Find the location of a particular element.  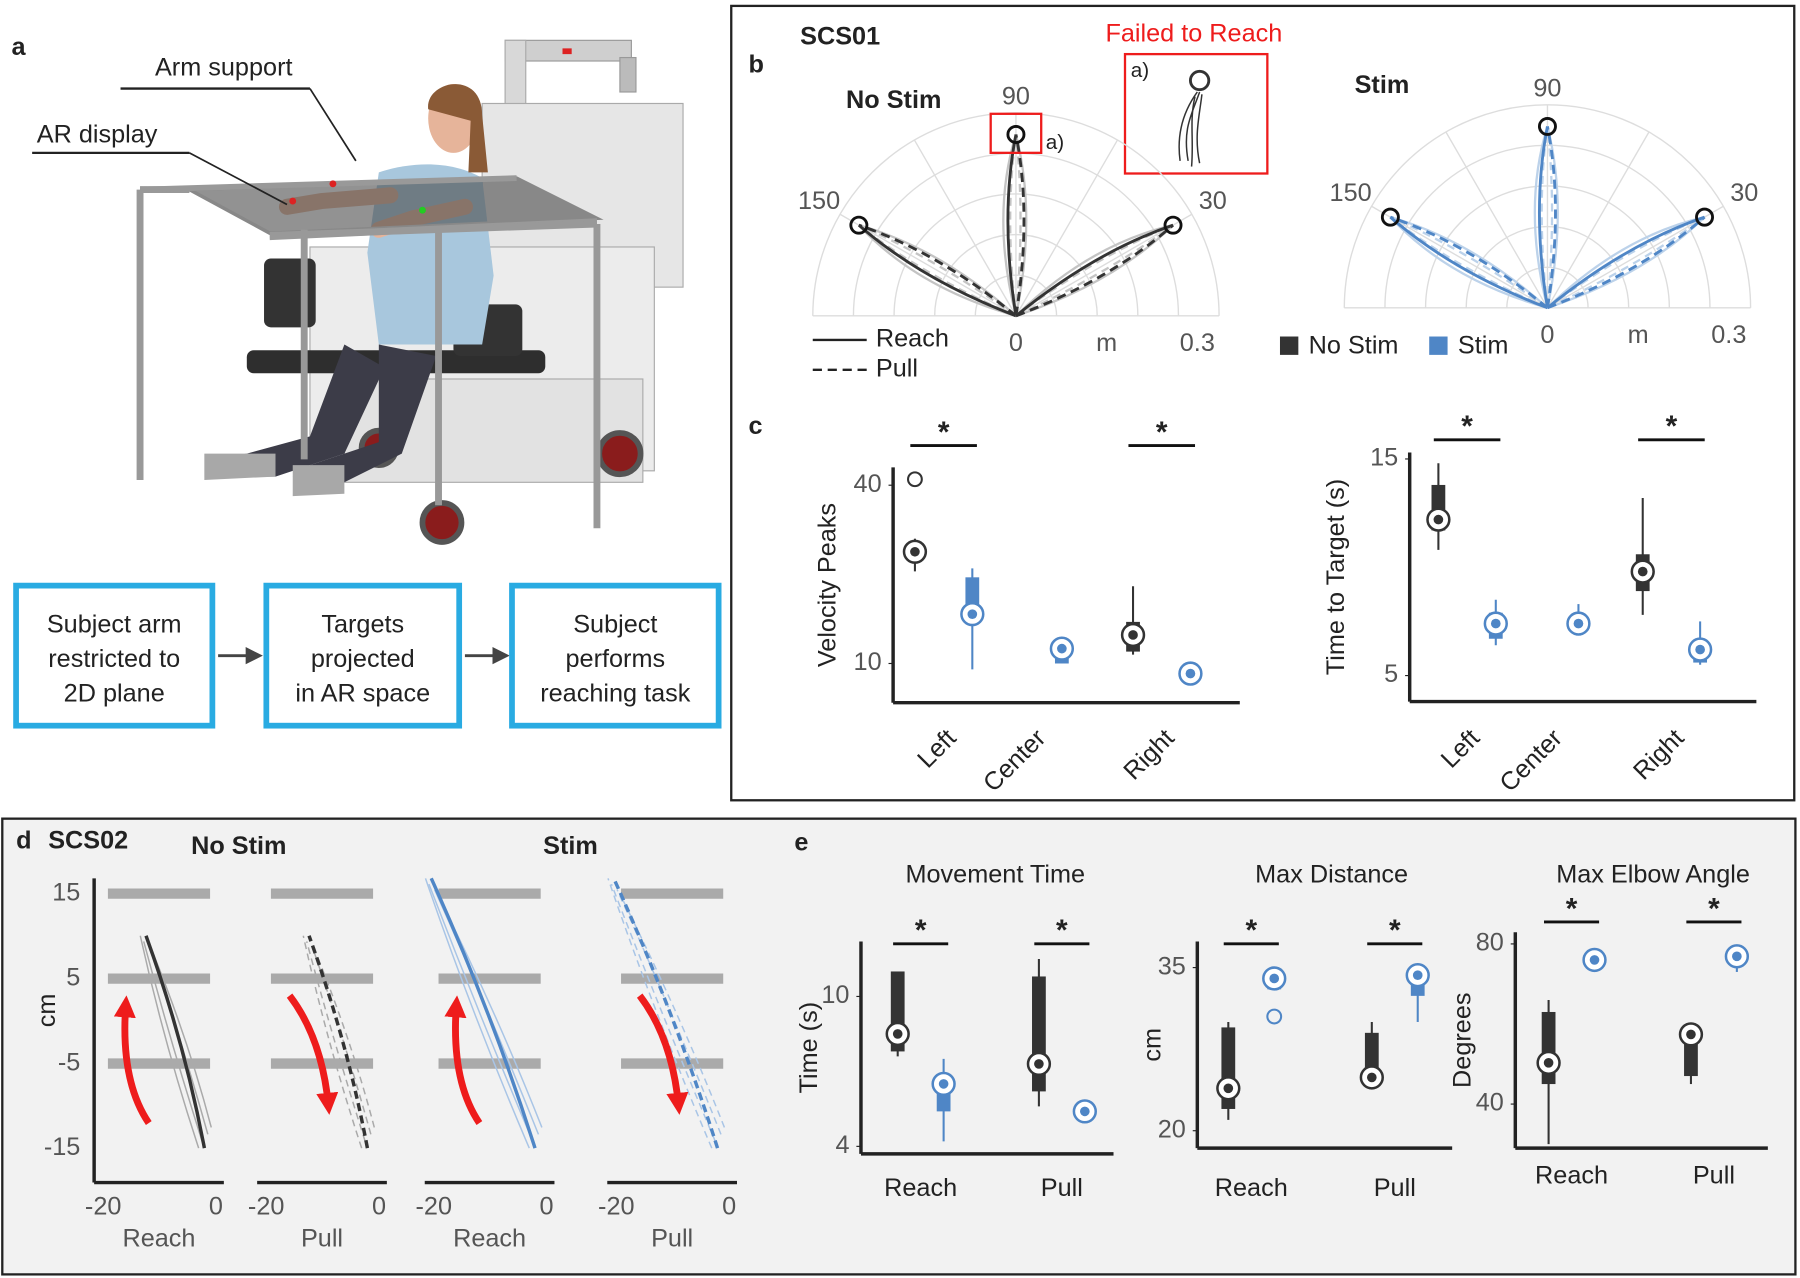

y-tick-label: 4 is located at coordinates (842, 1145).